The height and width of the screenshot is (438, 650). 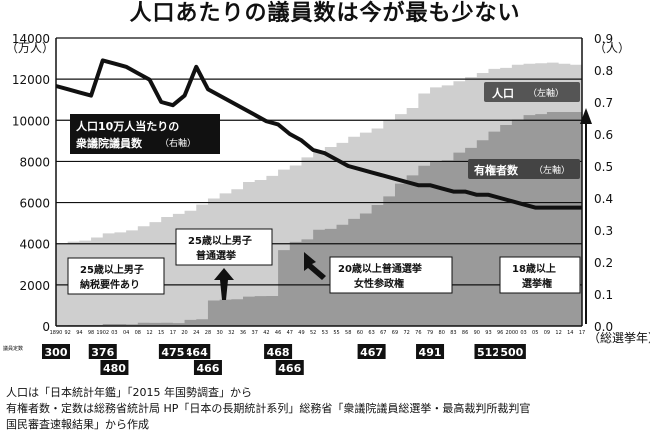 I want to click on x-tick-label: 92, so click(x=68, y=333).